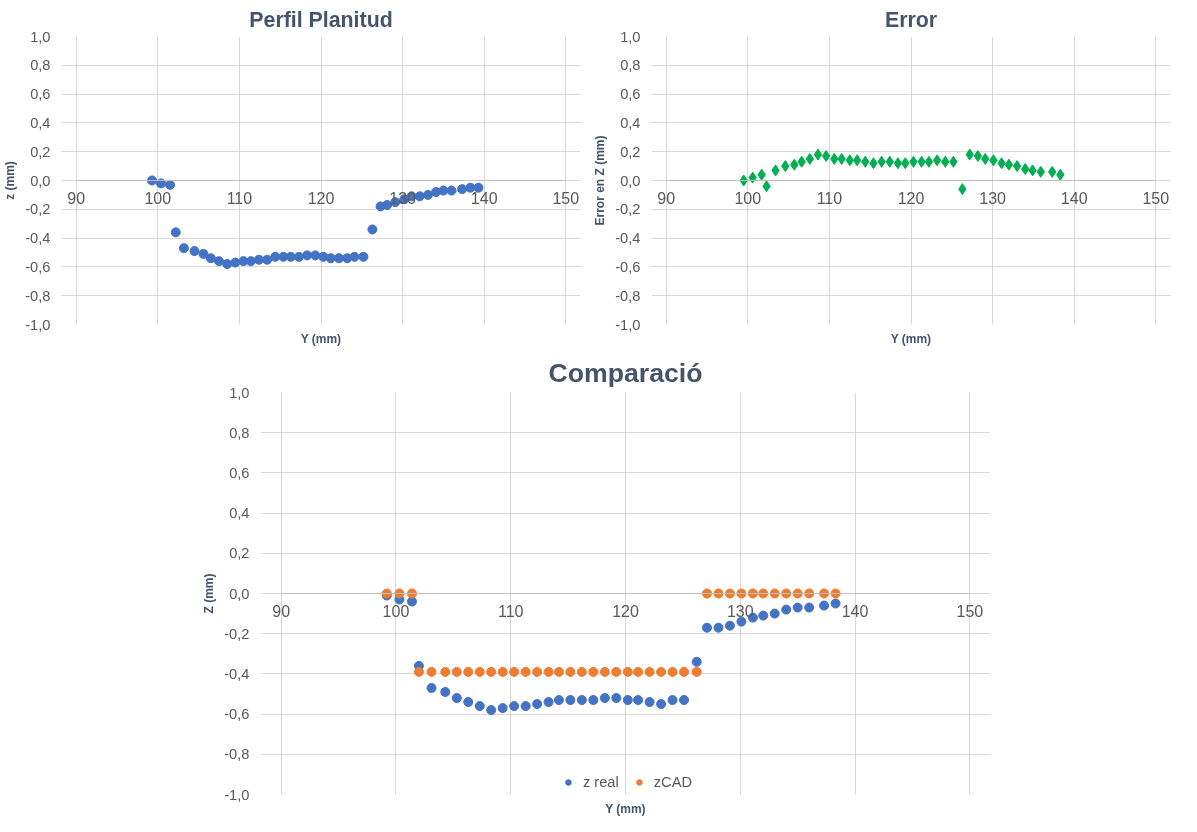  I want to click on legend-label: z real, so click(600, 782).